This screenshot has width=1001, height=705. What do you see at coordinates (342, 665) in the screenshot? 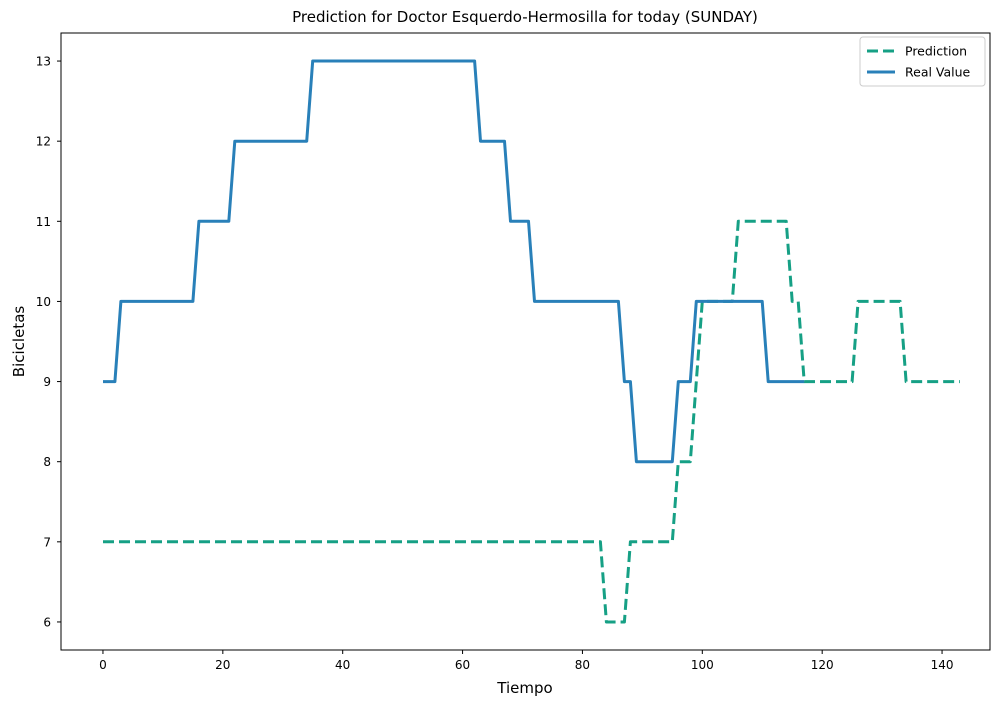
I see `x-tick-label: 40` at bounding box center [342, 665].